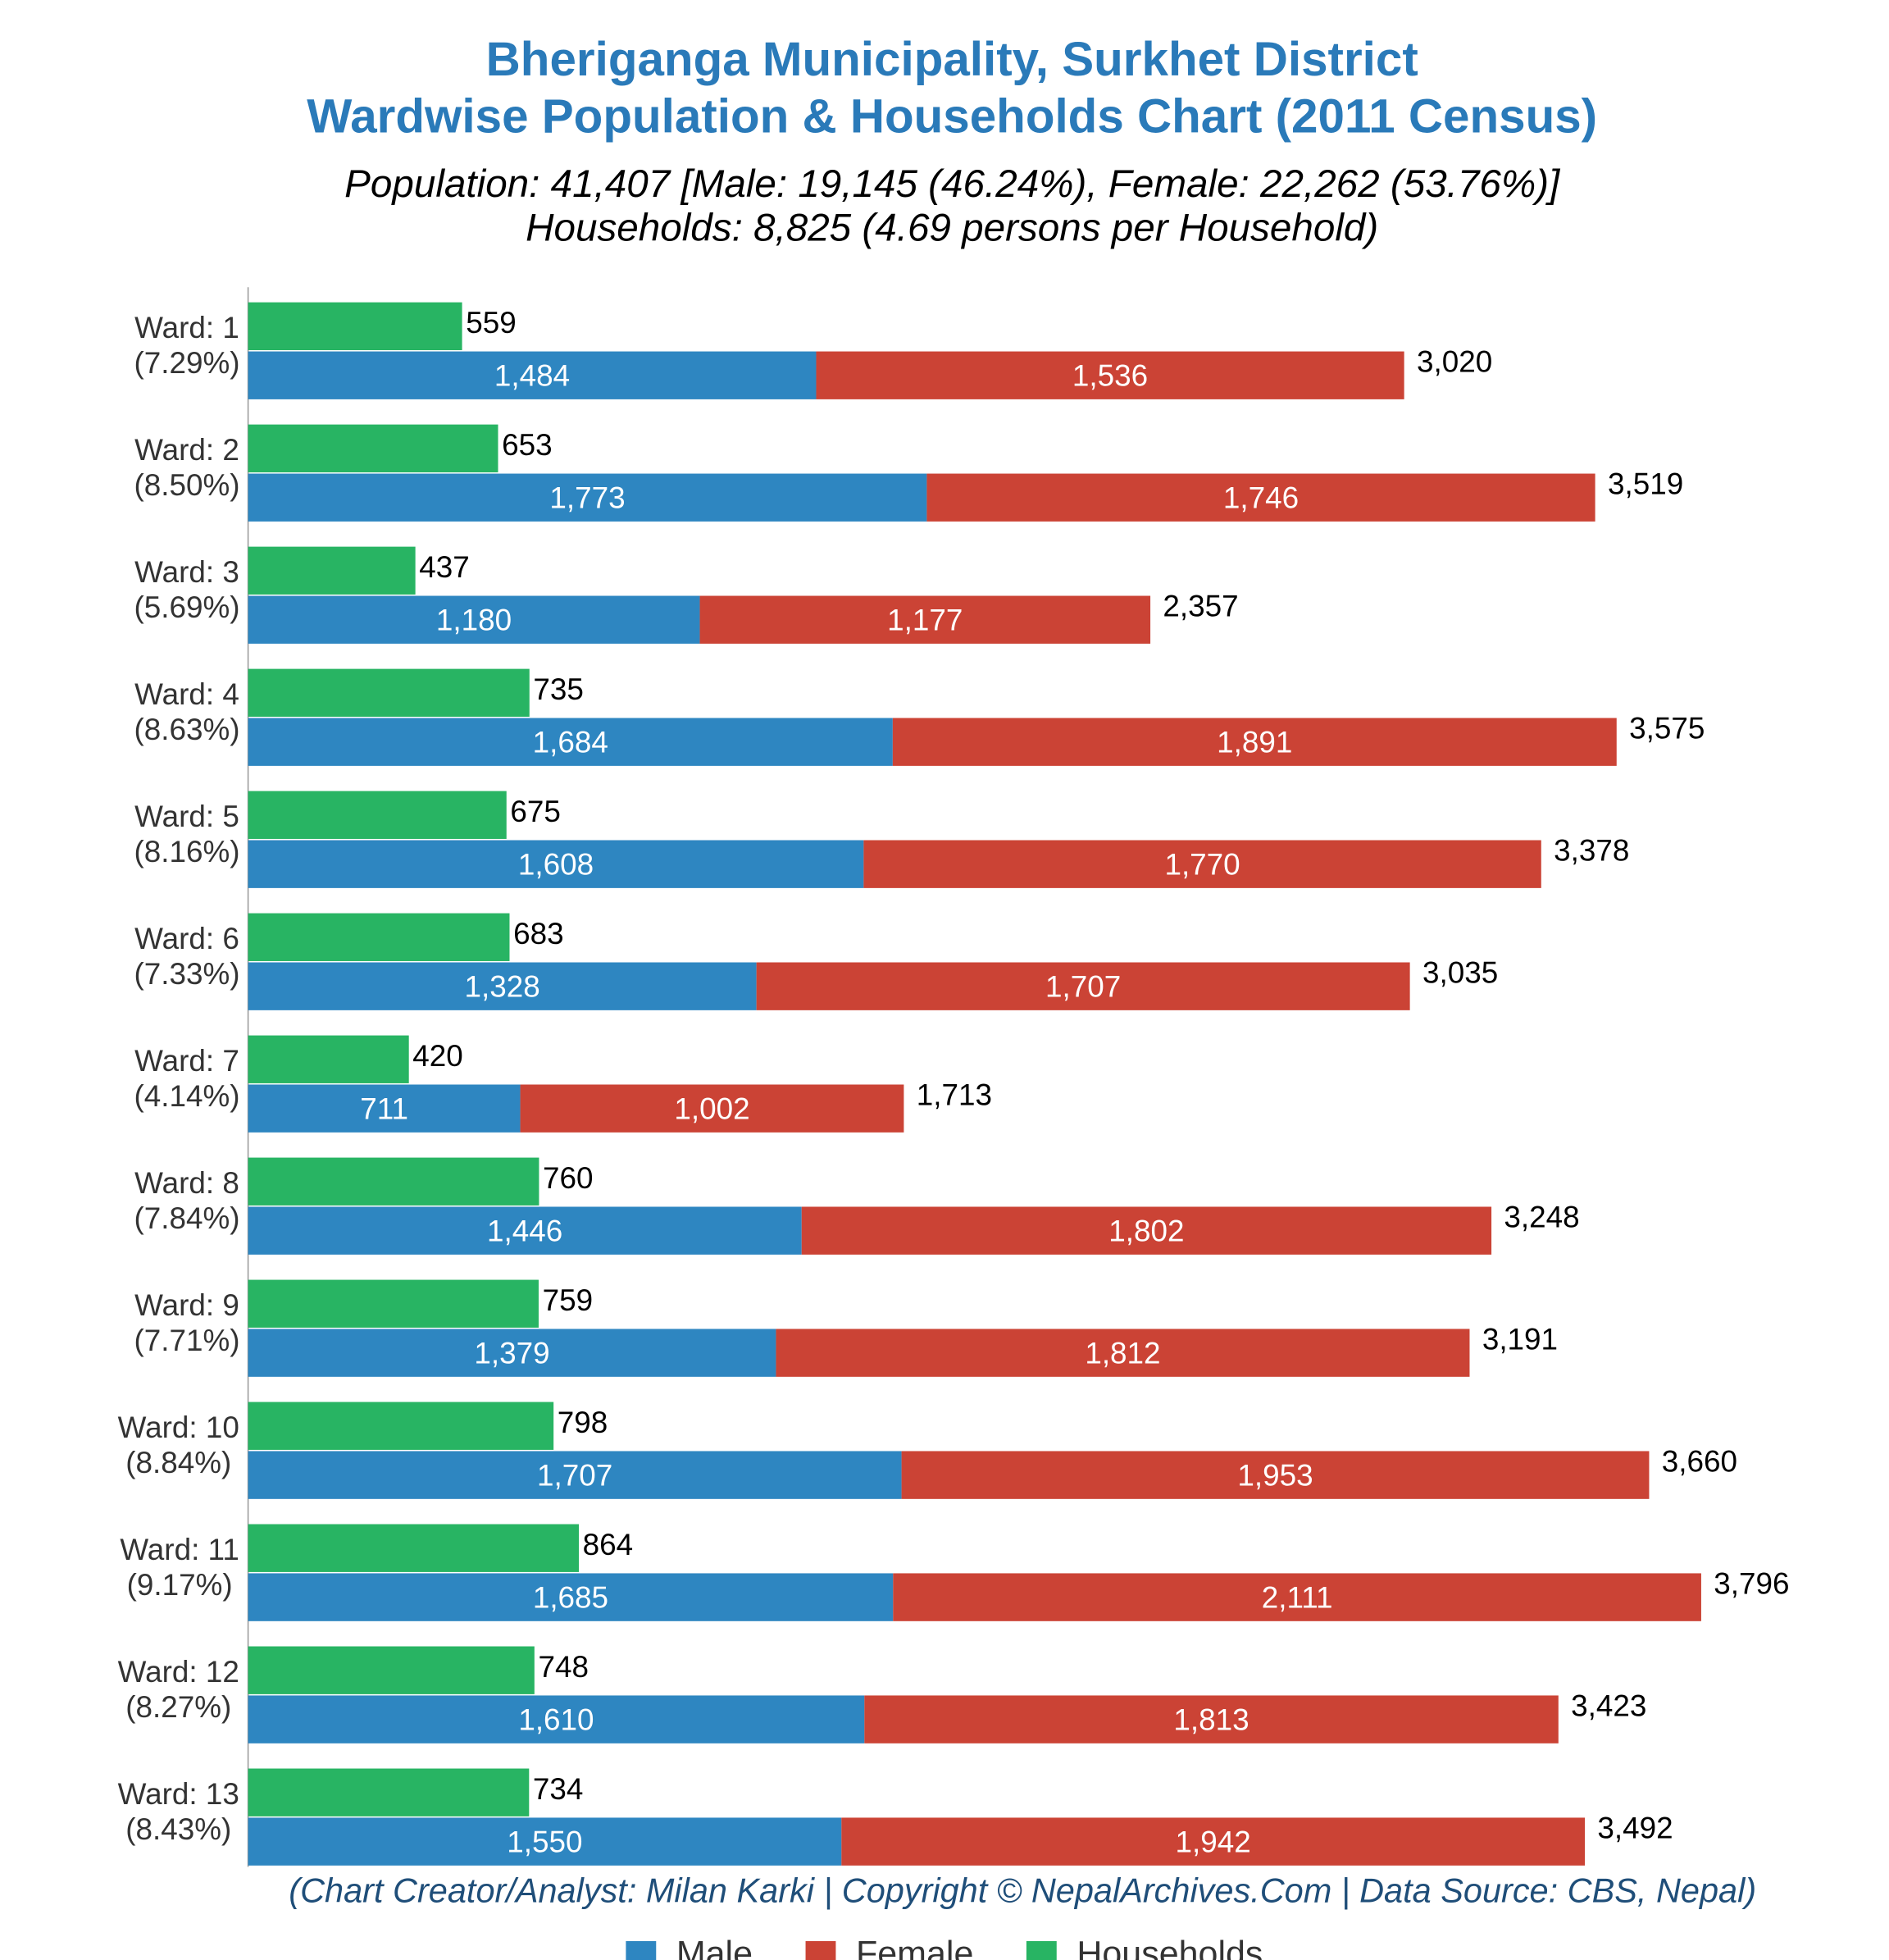 The width and height of the screenshot is (1889, 1960). I want to click on data-label: 437, so click(444, 567).